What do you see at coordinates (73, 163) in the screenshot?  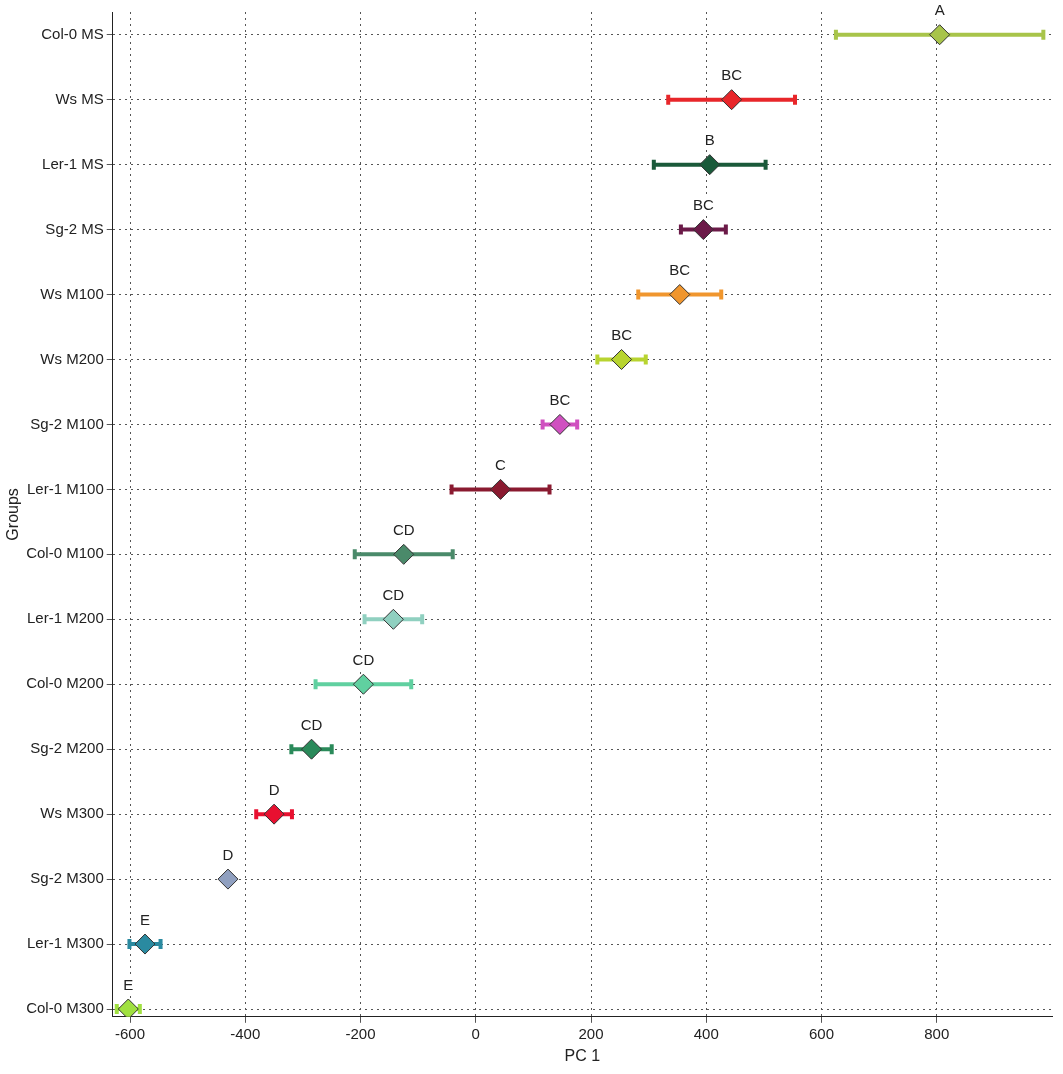 I see `y-tick-label: Ler-1 MS` at bounding box center [73, 163].